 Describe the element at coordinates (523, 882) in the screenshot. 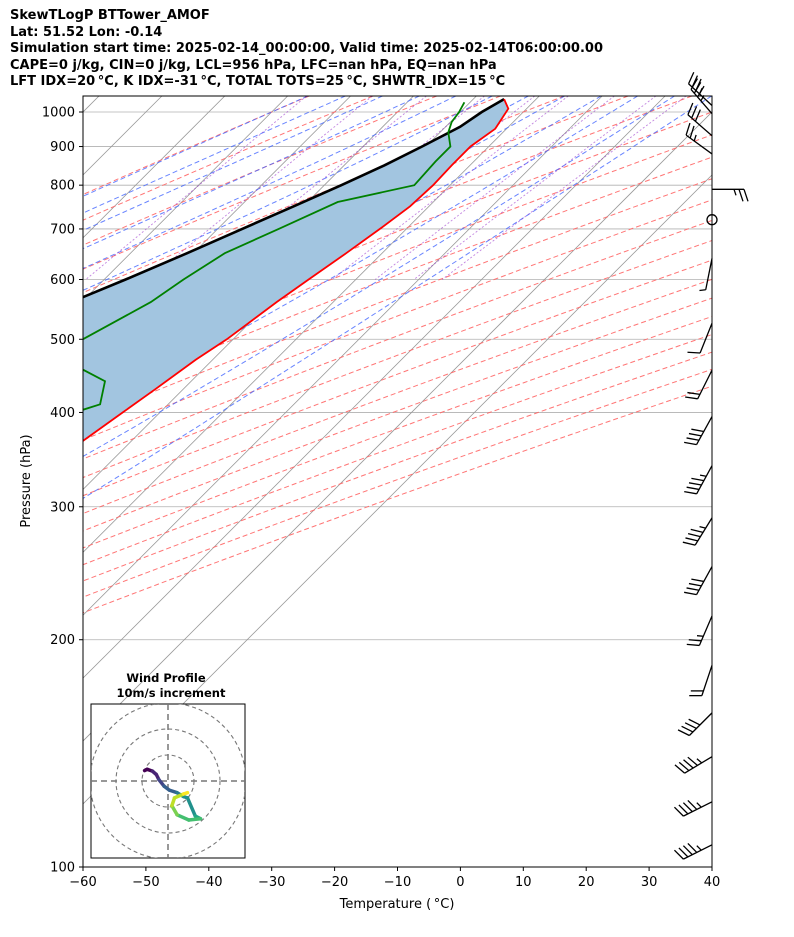

I see `x-tick-label: 10` at that location.